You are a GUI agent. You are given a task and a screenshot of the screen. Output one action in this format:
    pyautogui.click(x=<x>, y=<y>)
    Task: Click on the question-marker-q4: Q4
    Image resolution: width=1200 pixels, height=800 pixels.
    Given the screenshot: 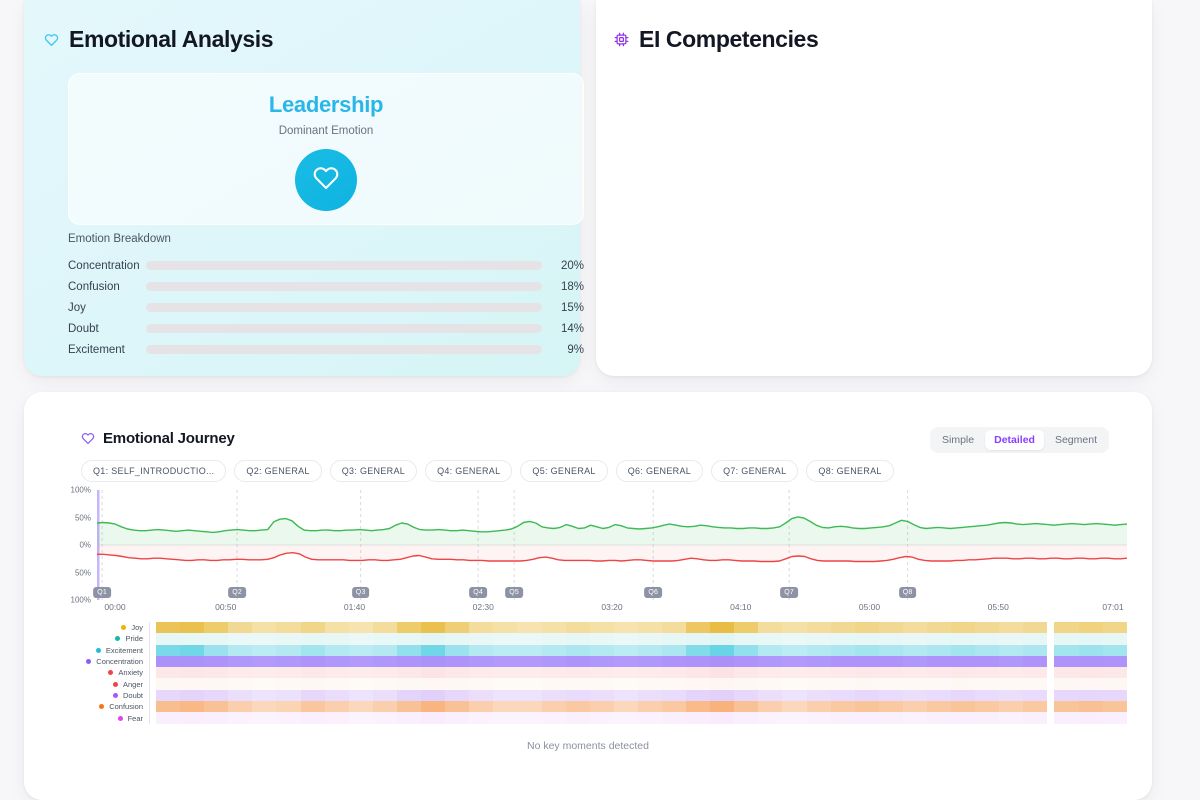 What is the action you would take?
    pyautogui.click(x=478, y=592)
    